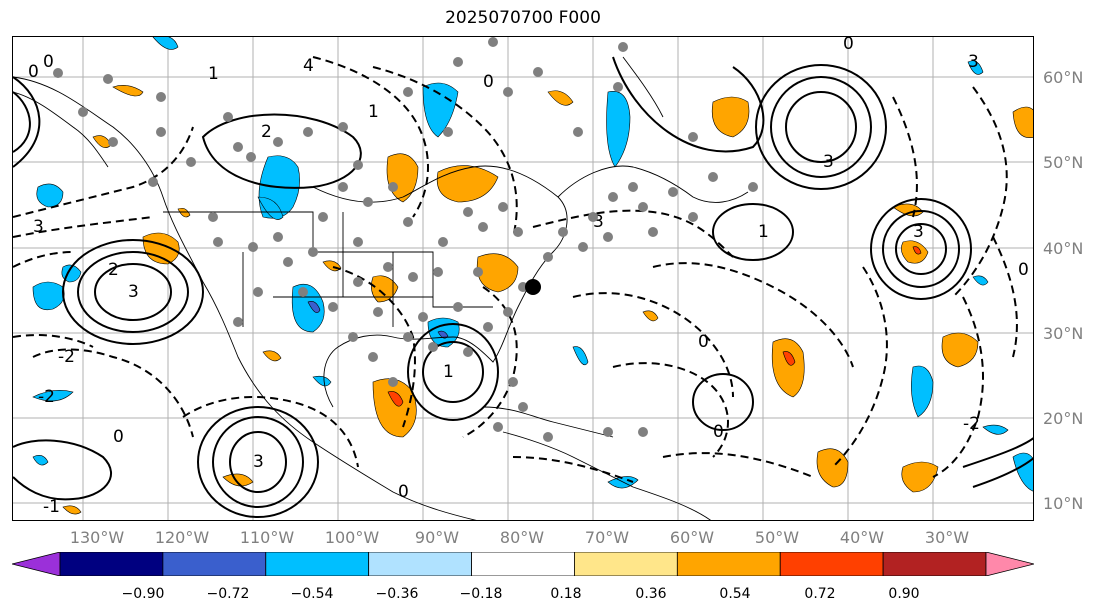 The width and height of the screenshot is (1105, 615). What do you see at coordinates (182, 537) in the screenshot?
I see `lon-label: 120°W` at bounding box center [182, 537].